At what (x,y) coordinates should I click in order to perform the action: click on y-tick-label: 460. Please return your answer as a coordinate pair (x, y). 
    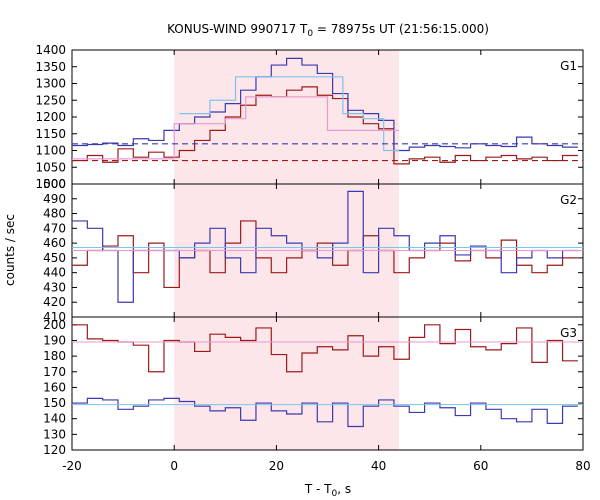
    Looking at the image, I should click on (54, 243).